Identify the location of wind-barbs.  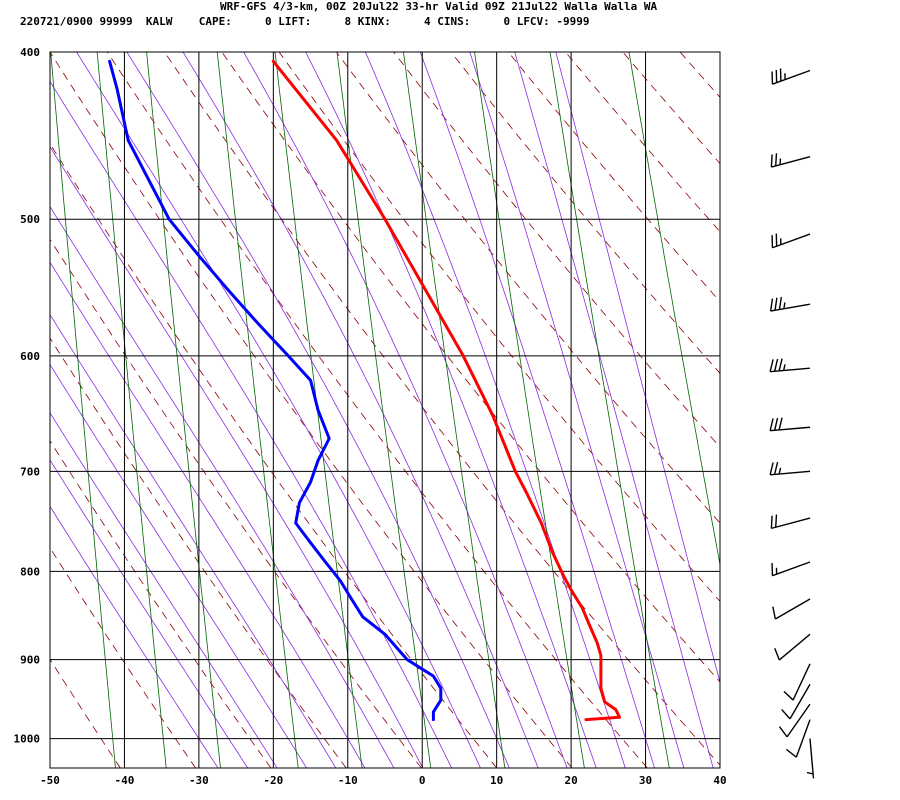
(792, 423).